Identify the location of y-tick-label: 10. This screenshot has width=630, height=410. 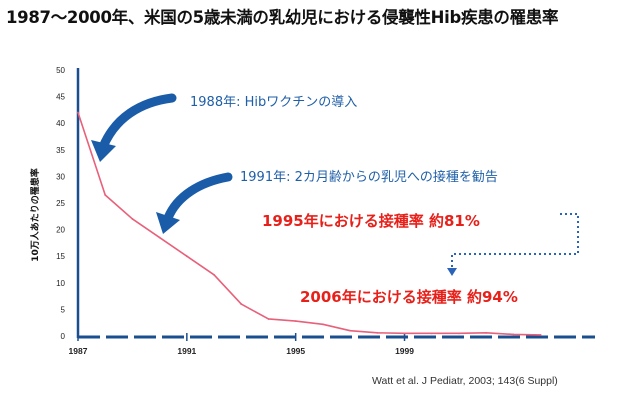
(60, 283).